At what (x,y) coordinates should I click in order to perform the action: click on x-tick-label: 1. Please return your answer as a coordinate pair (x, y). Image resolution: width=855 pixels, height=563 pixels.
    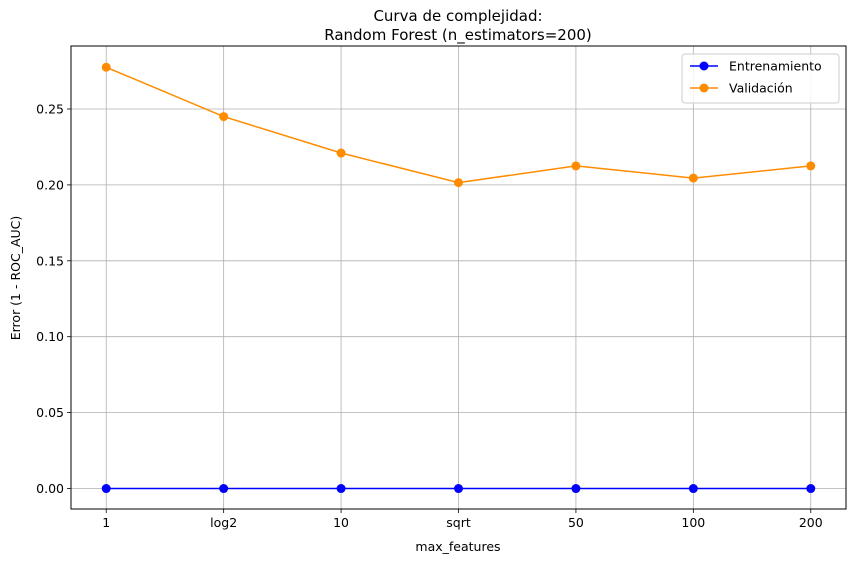
    Looking at the image, I should click on (106, 522).